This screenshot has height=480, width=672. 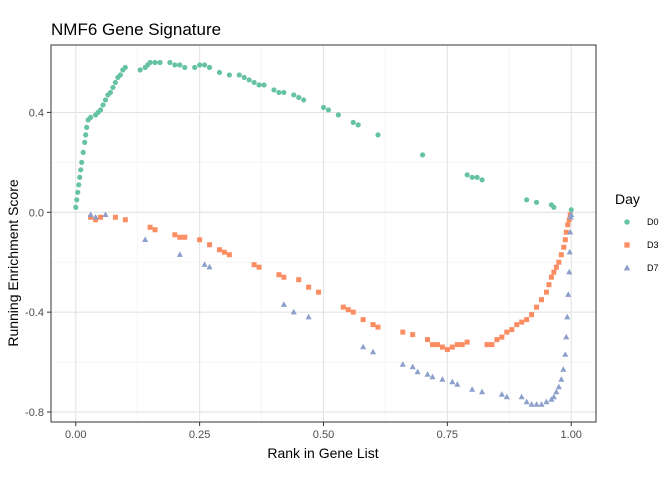 I want to click on legend-label-D3: D3, so click(x=653, y=245).